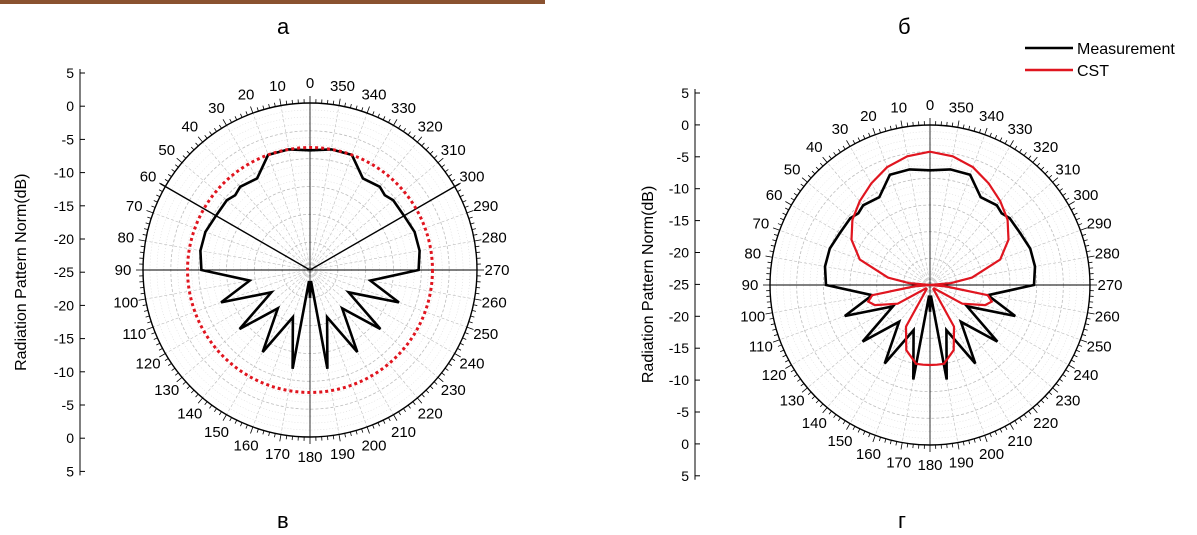 Image resolution: width=1197 pixels, height=535 pixels. I want to click on angle-label: 70, so click(134, 206).